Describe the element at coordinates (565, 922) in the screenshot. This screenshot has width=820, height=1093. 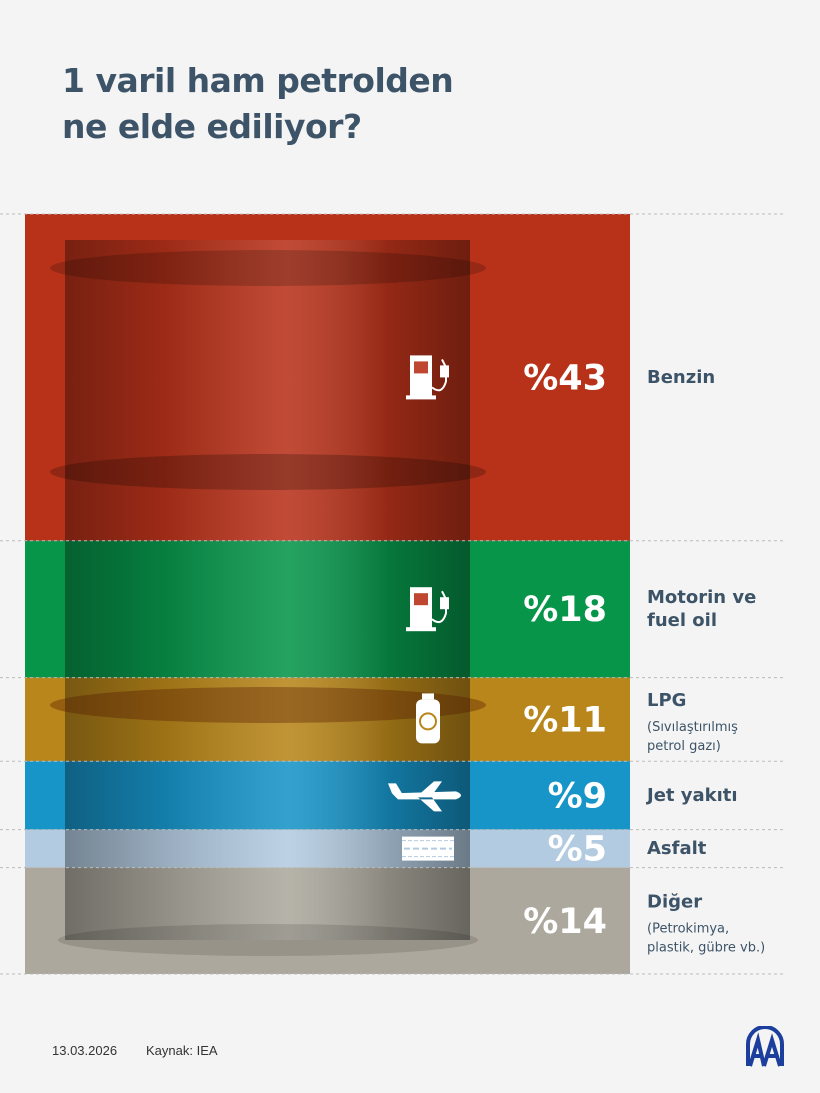
I see `percent-label: %14` at that location.